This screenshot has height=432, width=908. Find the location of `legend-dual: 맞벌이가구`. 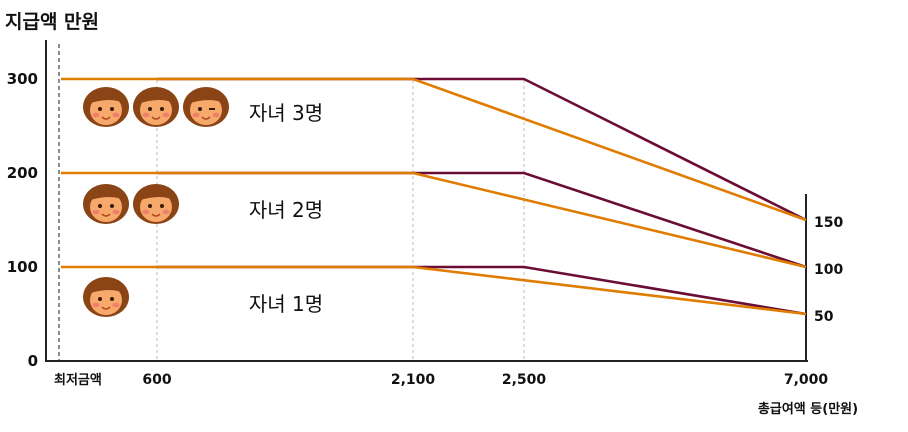

legend-dual: 맞벌이가구 is located at coordinates (529, 409).